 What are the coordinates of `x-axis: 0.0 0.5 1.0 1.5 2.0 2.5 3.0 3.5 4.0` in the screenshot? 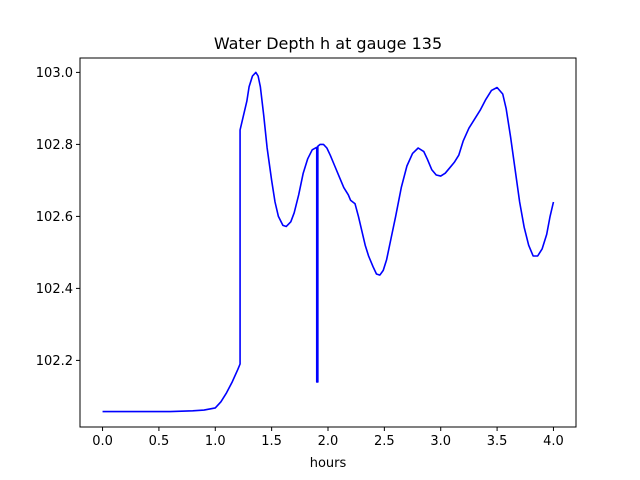 It's located at (328, 438).